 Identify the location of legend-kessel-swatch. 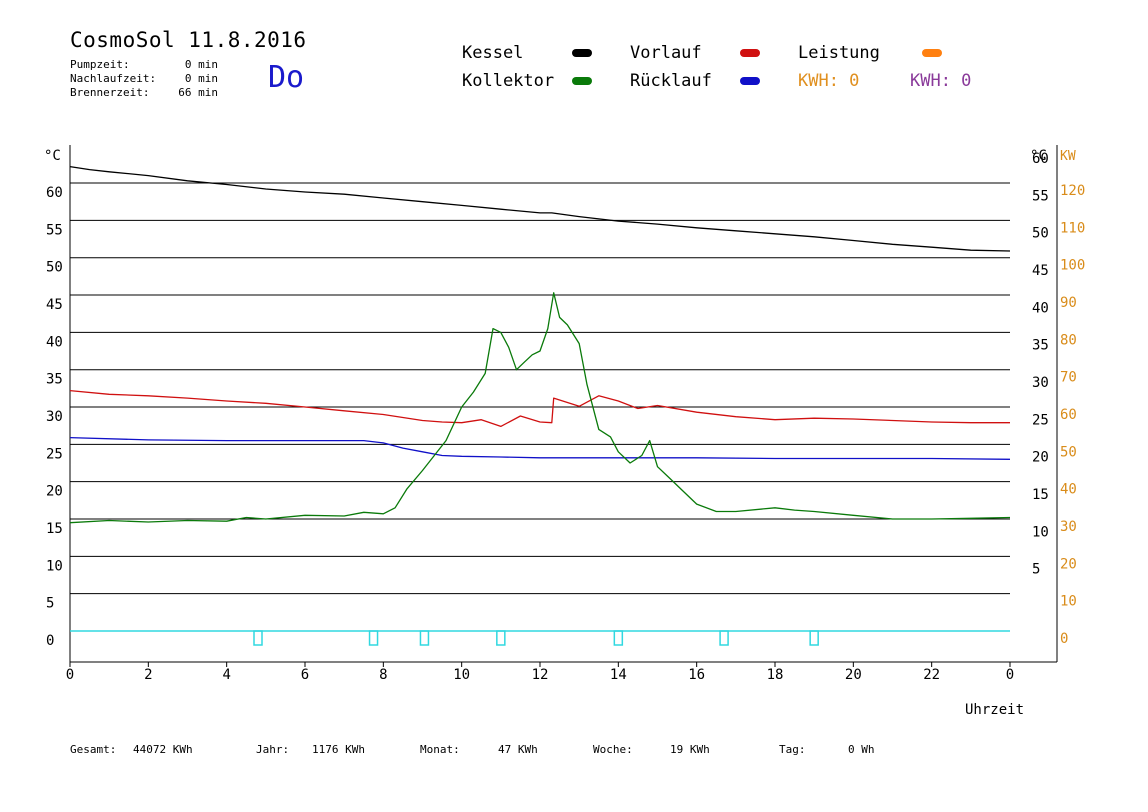
(582, 53).